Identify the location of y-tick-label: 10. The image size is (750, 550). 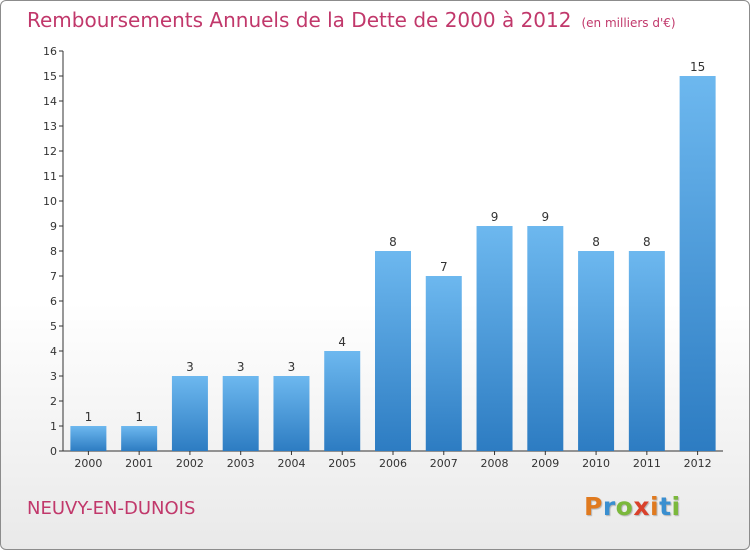
(50, 201).